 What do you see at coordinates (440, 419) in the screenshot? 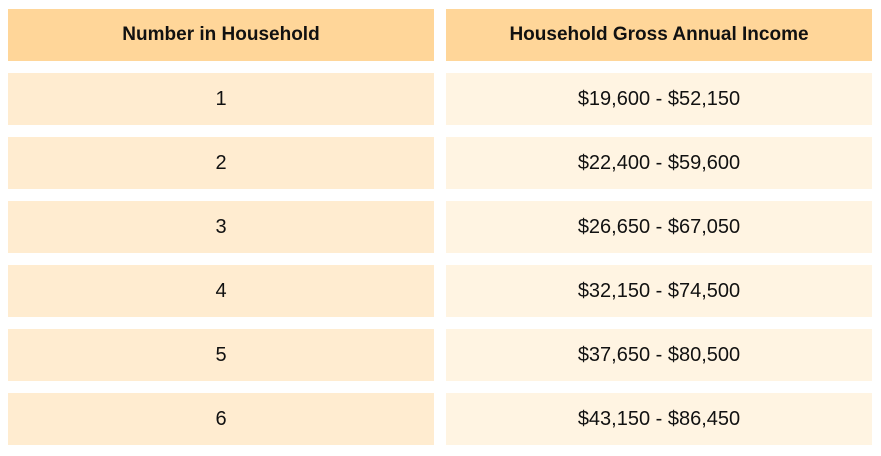
I see `table-row: 6 $43,150 - $86,450` at bounding box center [440, 419].